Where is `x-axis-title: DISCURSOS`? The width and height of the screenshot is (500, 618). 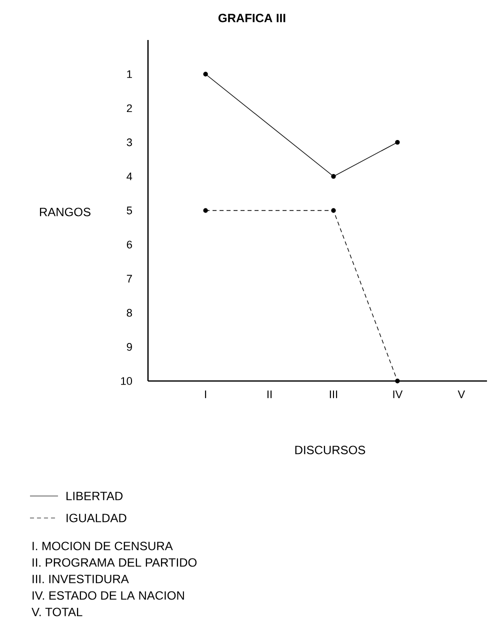 x-axis-title: DISCURSOS is located at coordinates (330, 450).